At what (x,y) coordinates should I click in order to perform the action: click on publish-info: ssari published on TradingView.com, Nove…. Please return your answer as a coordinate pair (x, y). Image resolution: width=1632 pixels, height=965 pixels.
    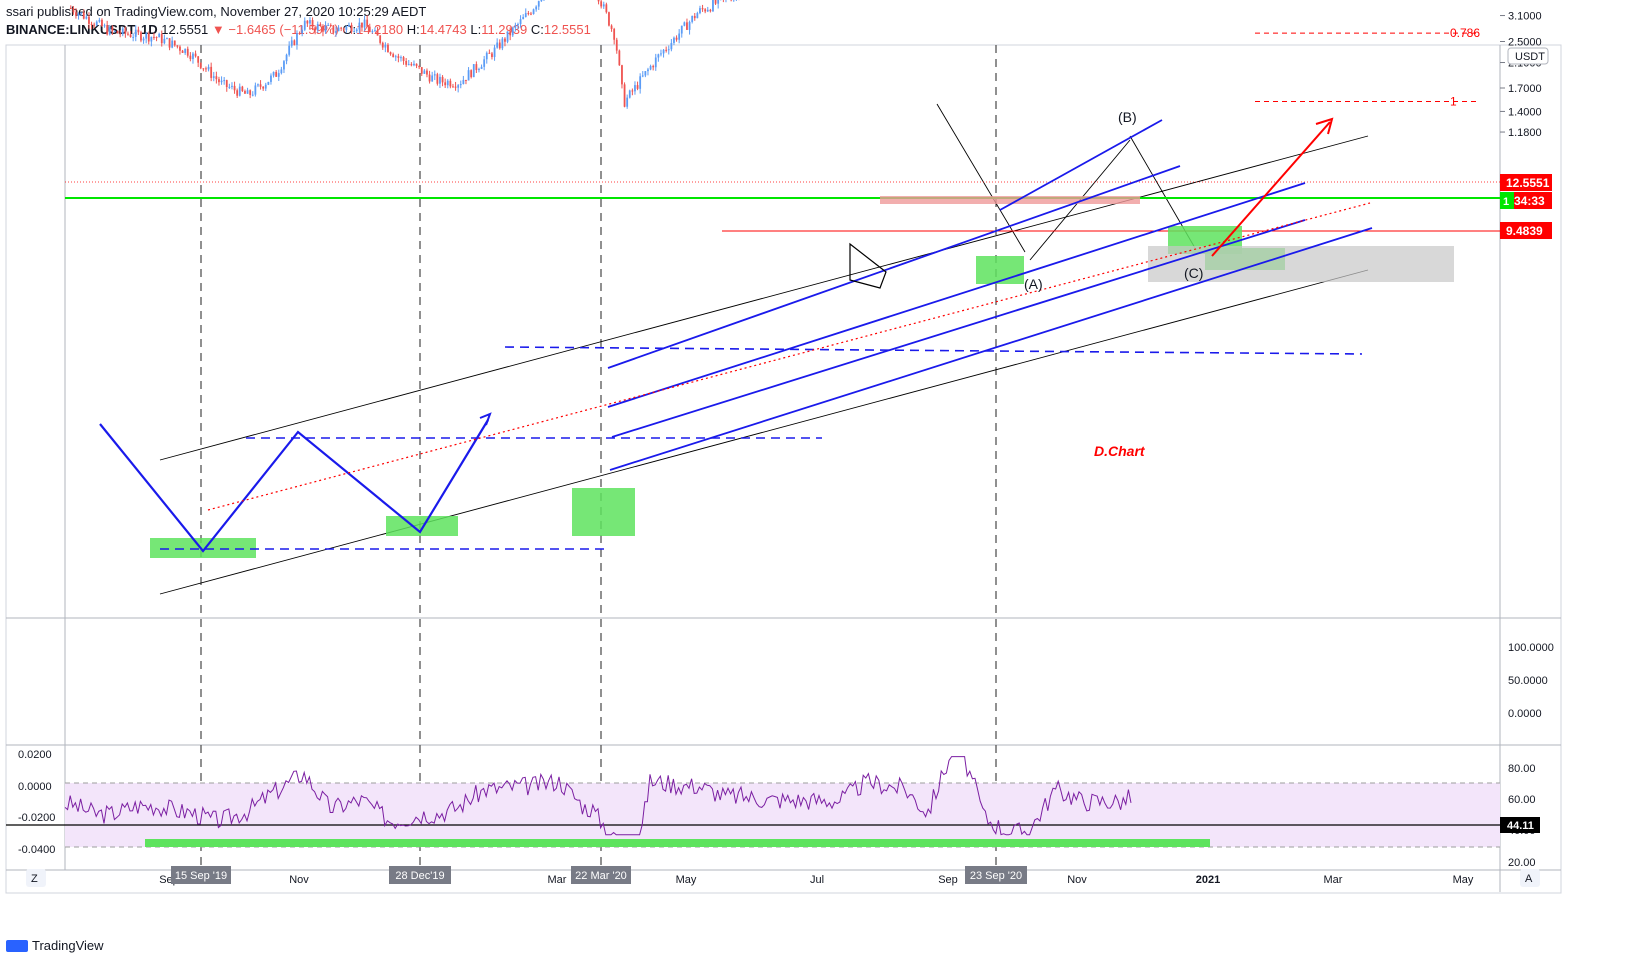
    Looking at the image, I should click on (216, 11).